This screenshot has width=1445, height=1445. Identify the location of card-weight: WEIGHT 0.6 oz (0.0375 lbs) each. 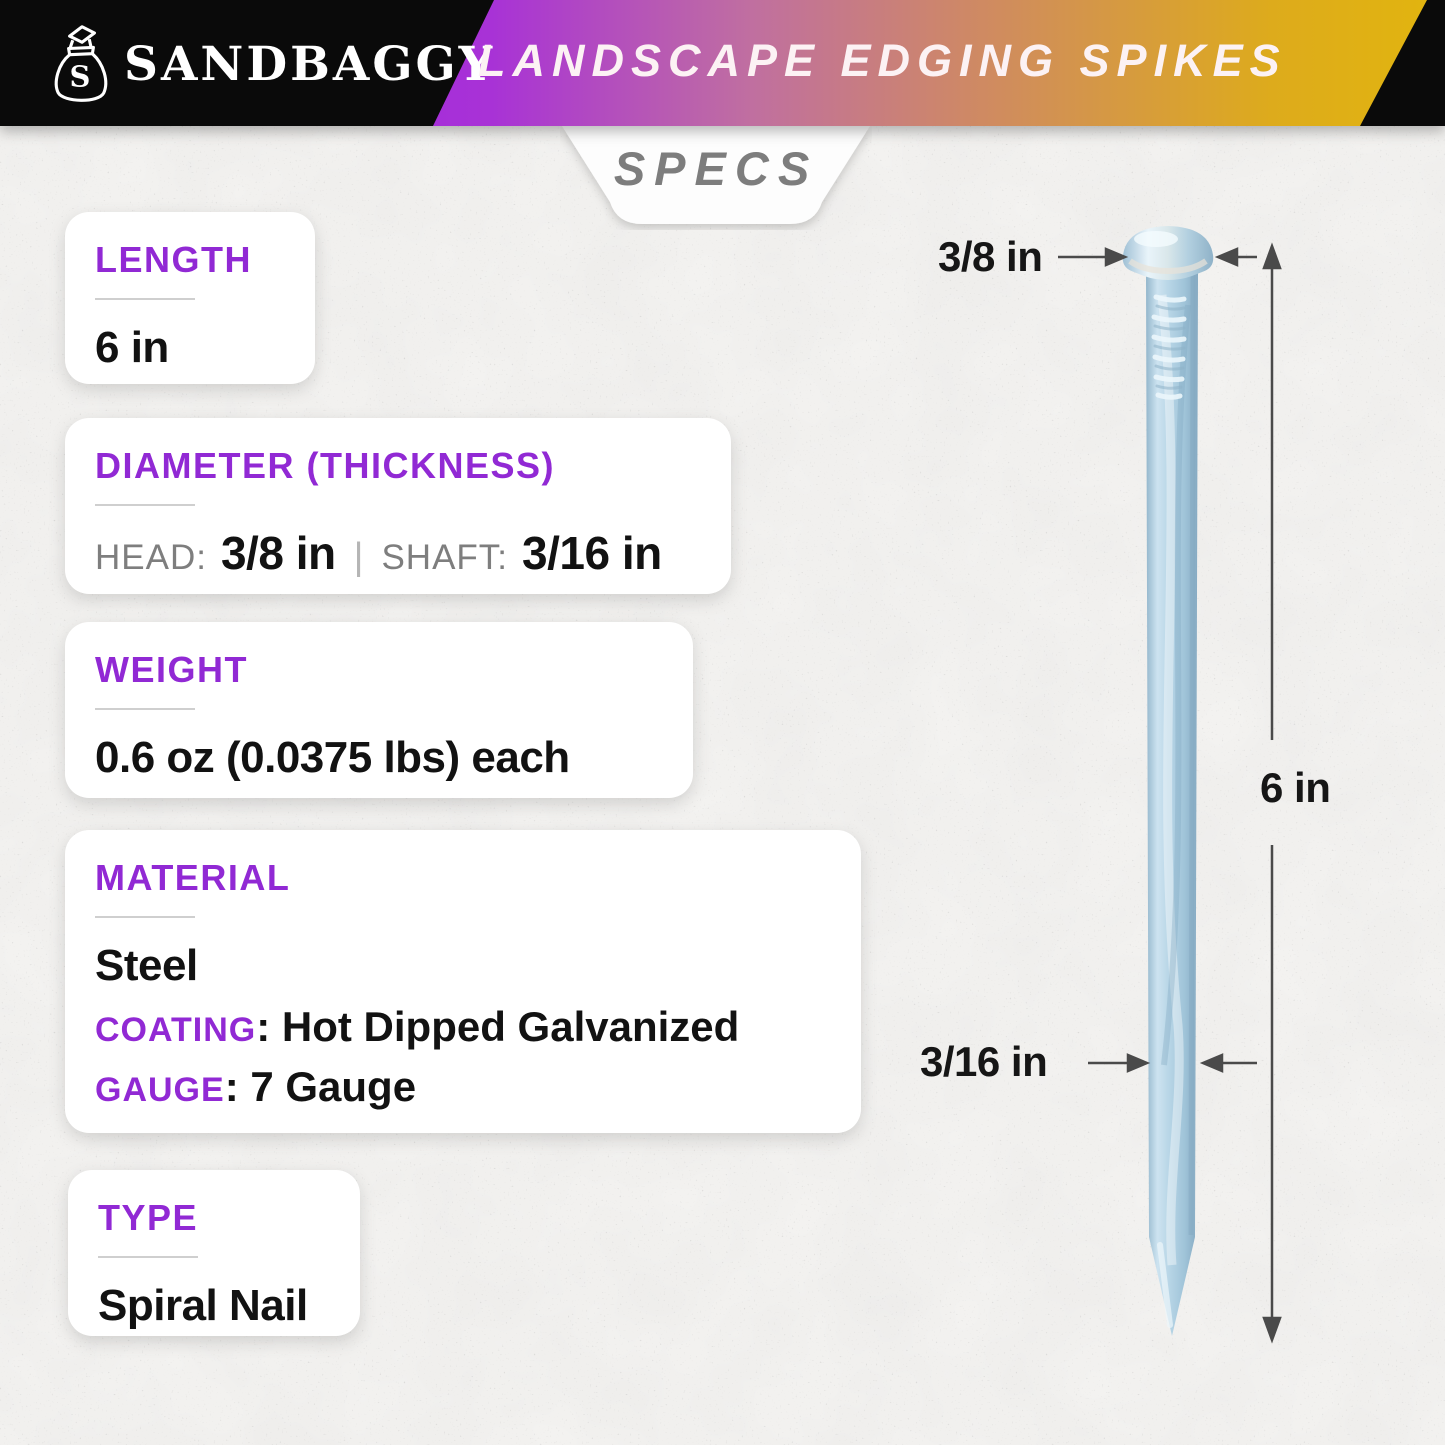
(379, 710).